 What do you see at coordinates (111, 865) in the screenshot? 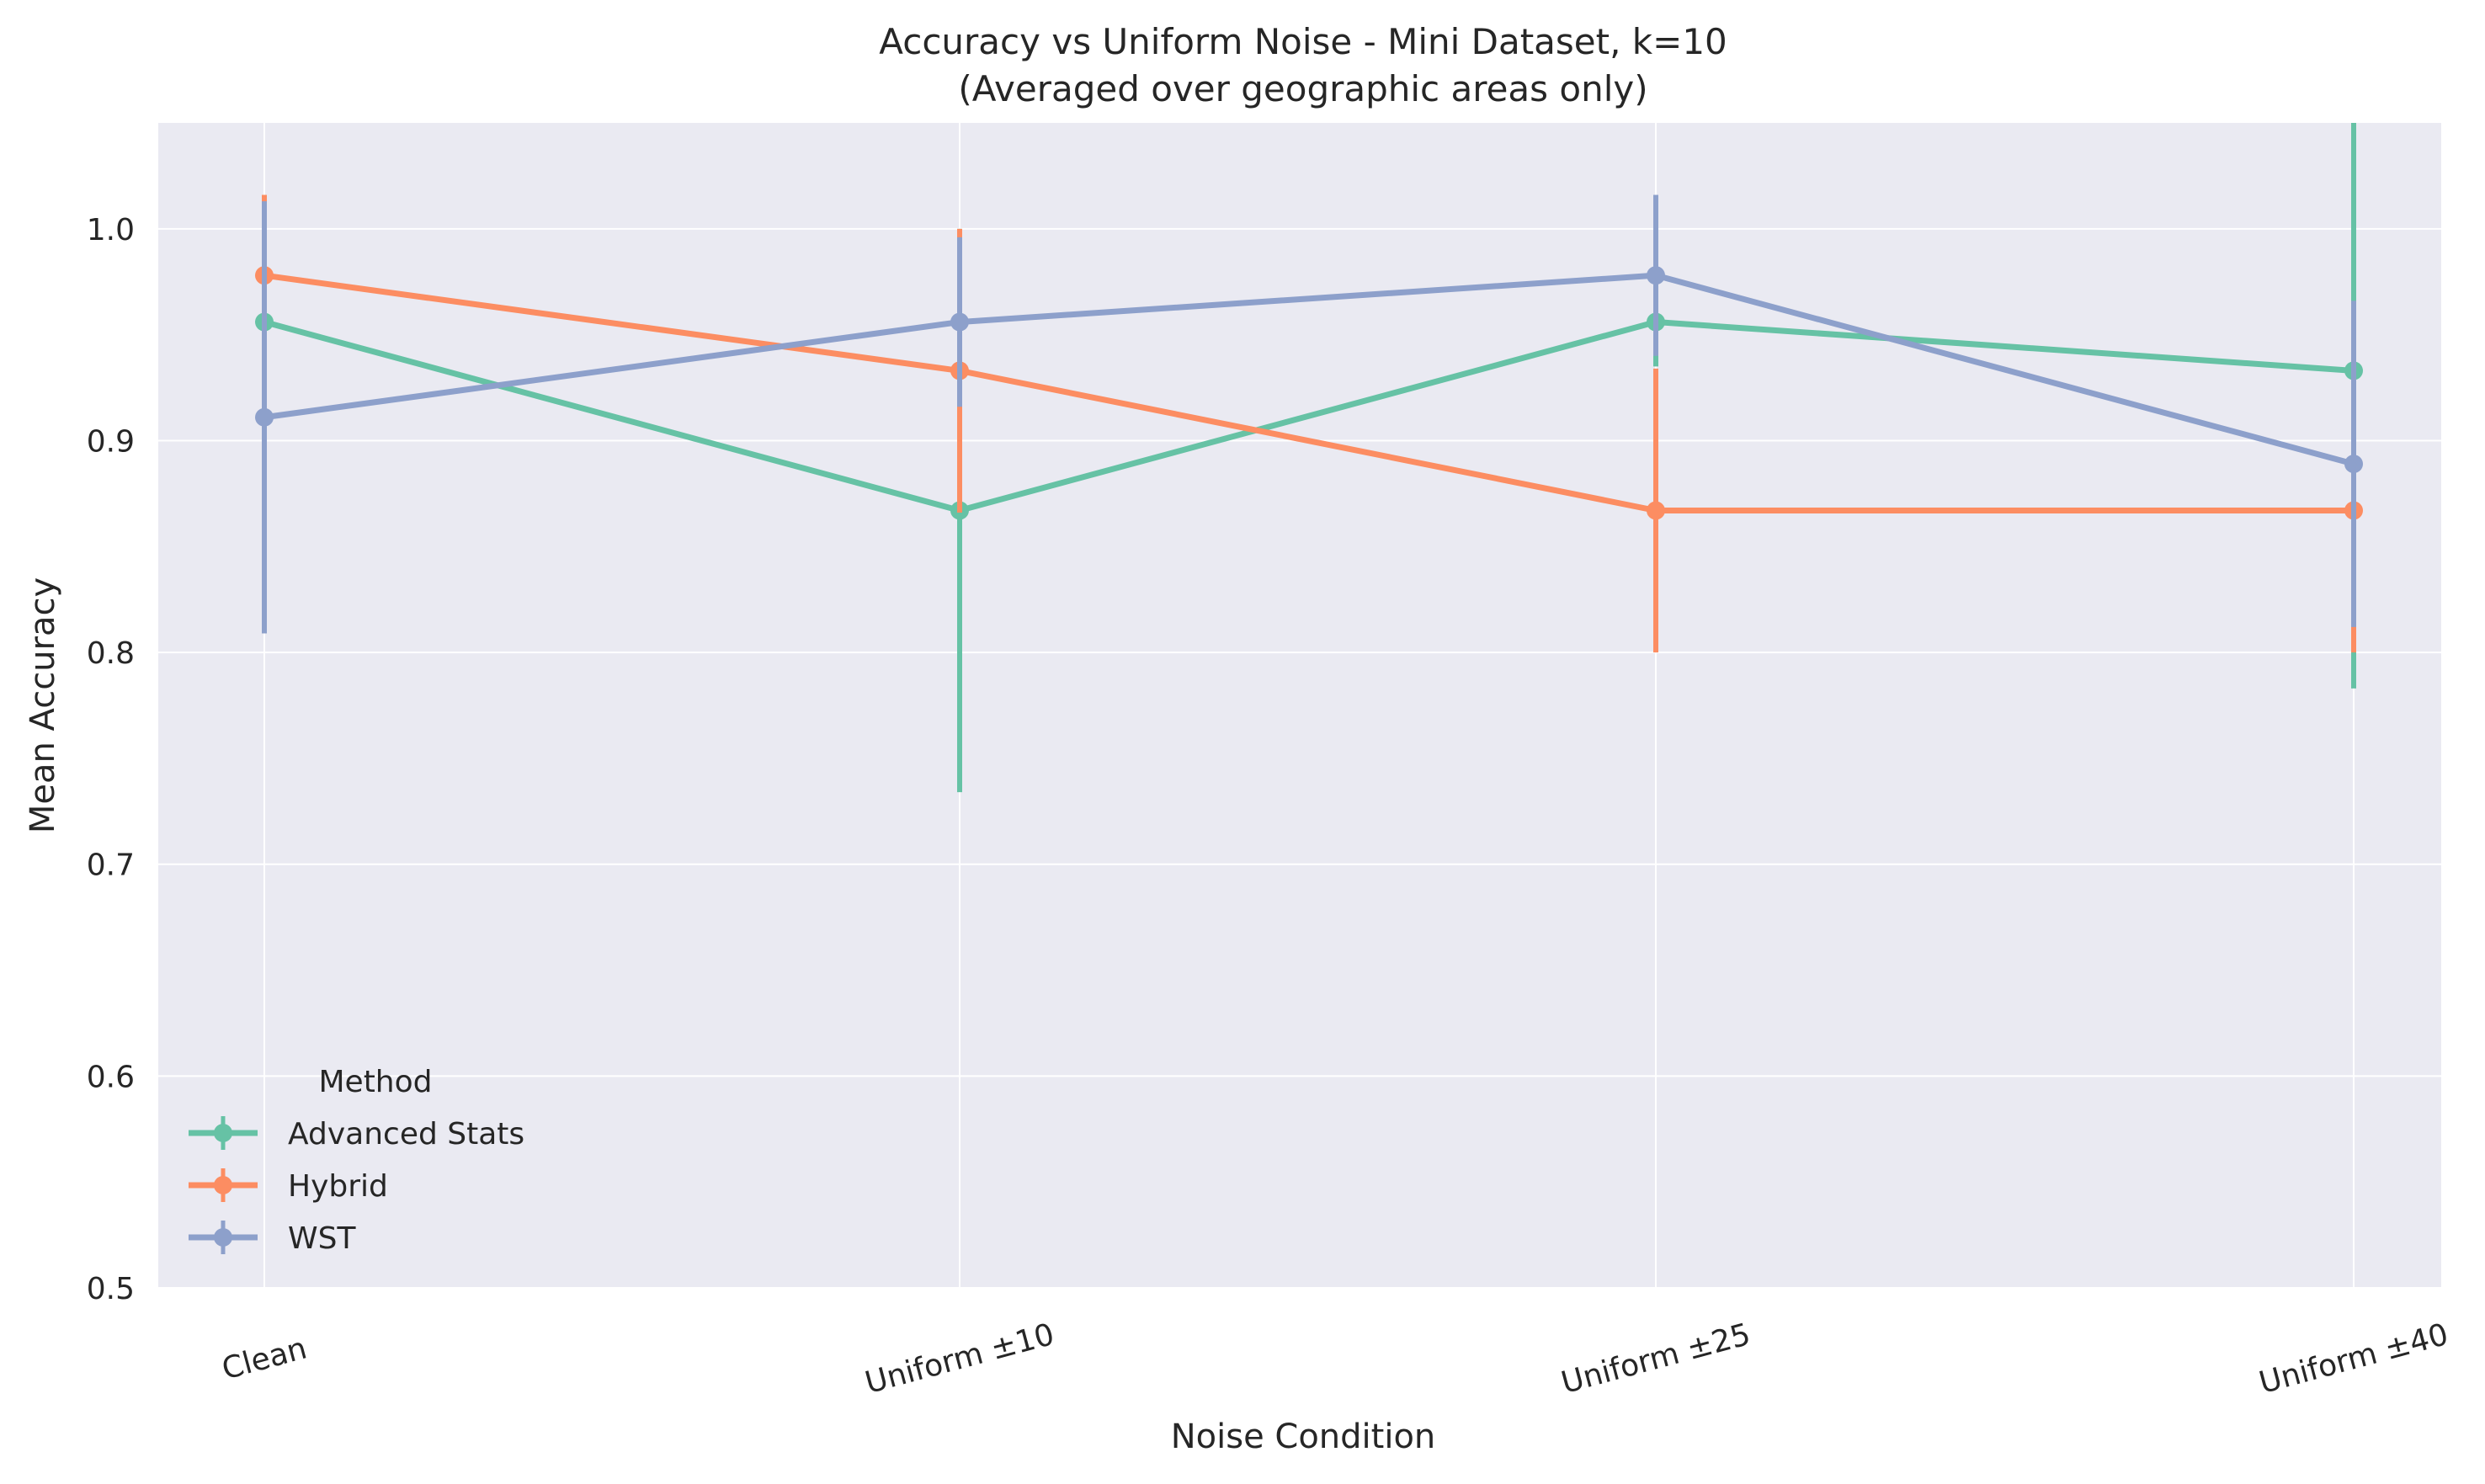
I see `y-tick-label: 0.7` at bounding box center [111, 865].